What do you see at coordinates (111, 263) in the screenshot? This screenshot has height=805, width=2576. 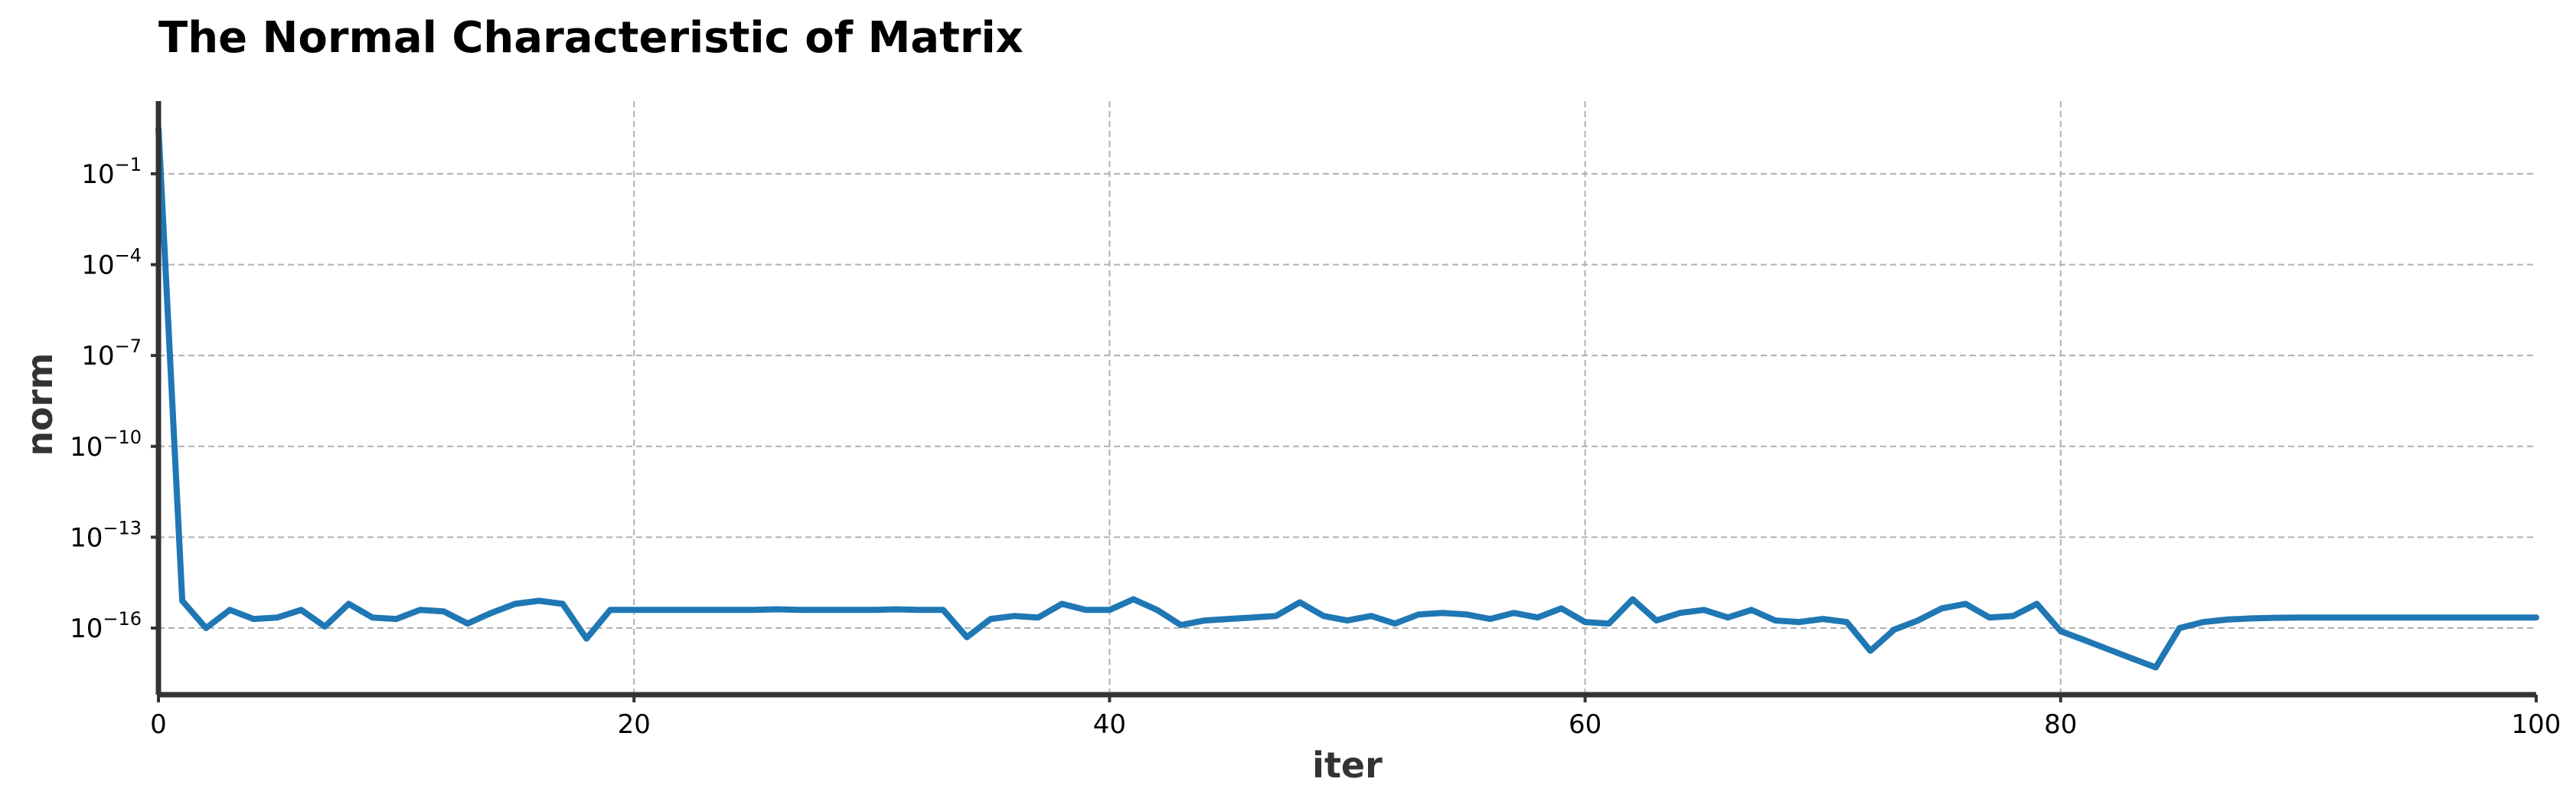 I see `y-tick-label: 10⁻⁴` at bounding box center [111, 263].